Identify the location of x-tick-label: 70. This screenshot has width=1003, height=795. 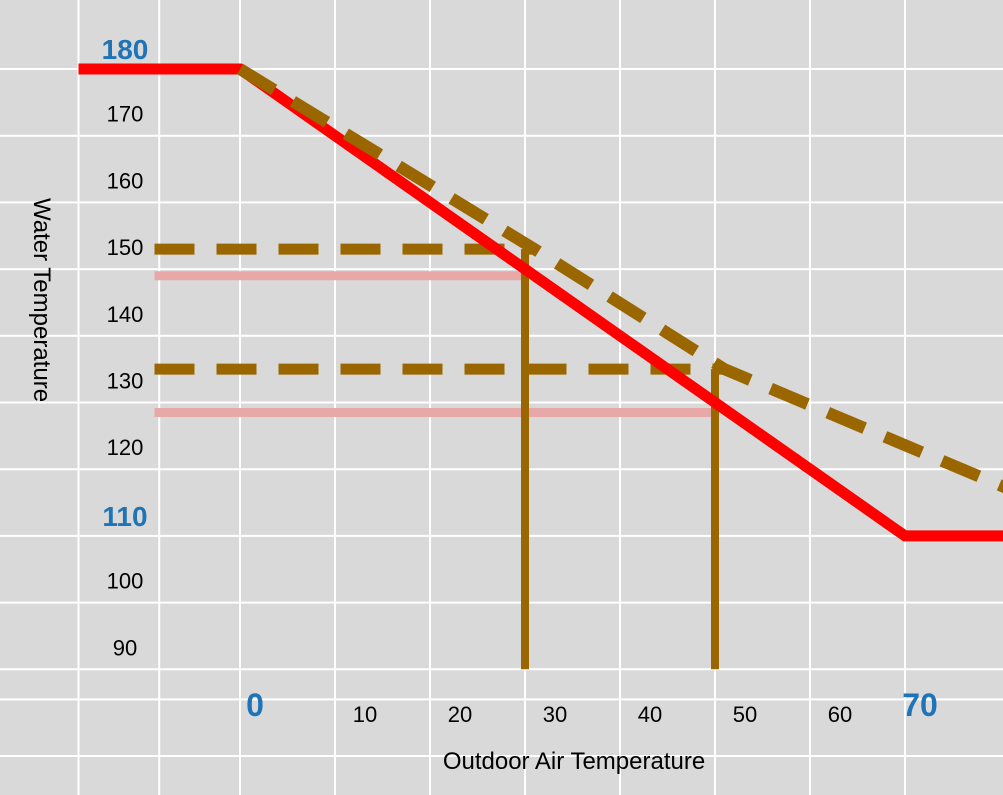
(920, 705).